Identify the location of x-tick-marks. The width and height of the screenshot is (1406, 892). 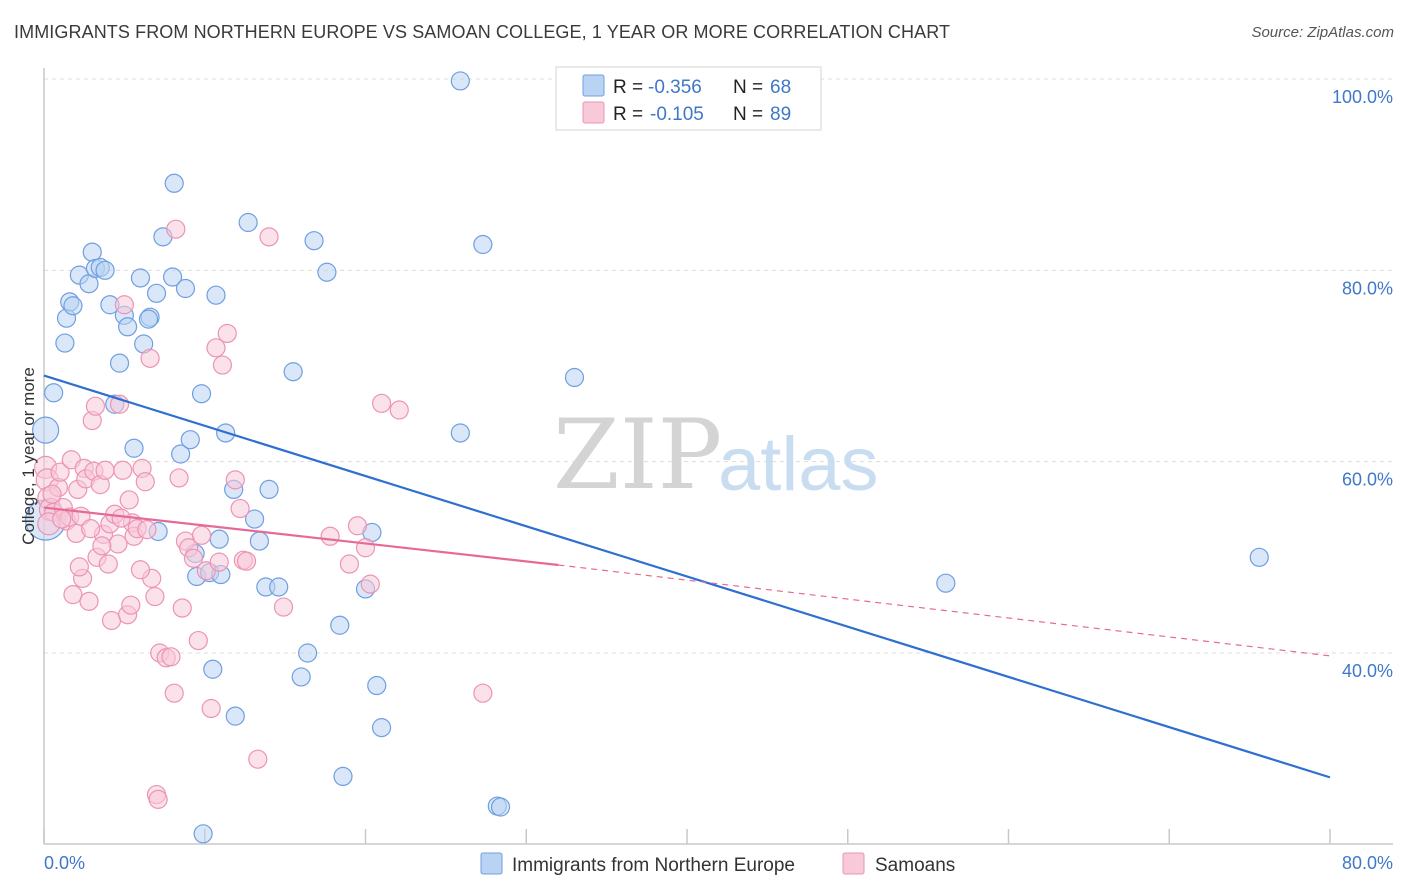
(687, 836).